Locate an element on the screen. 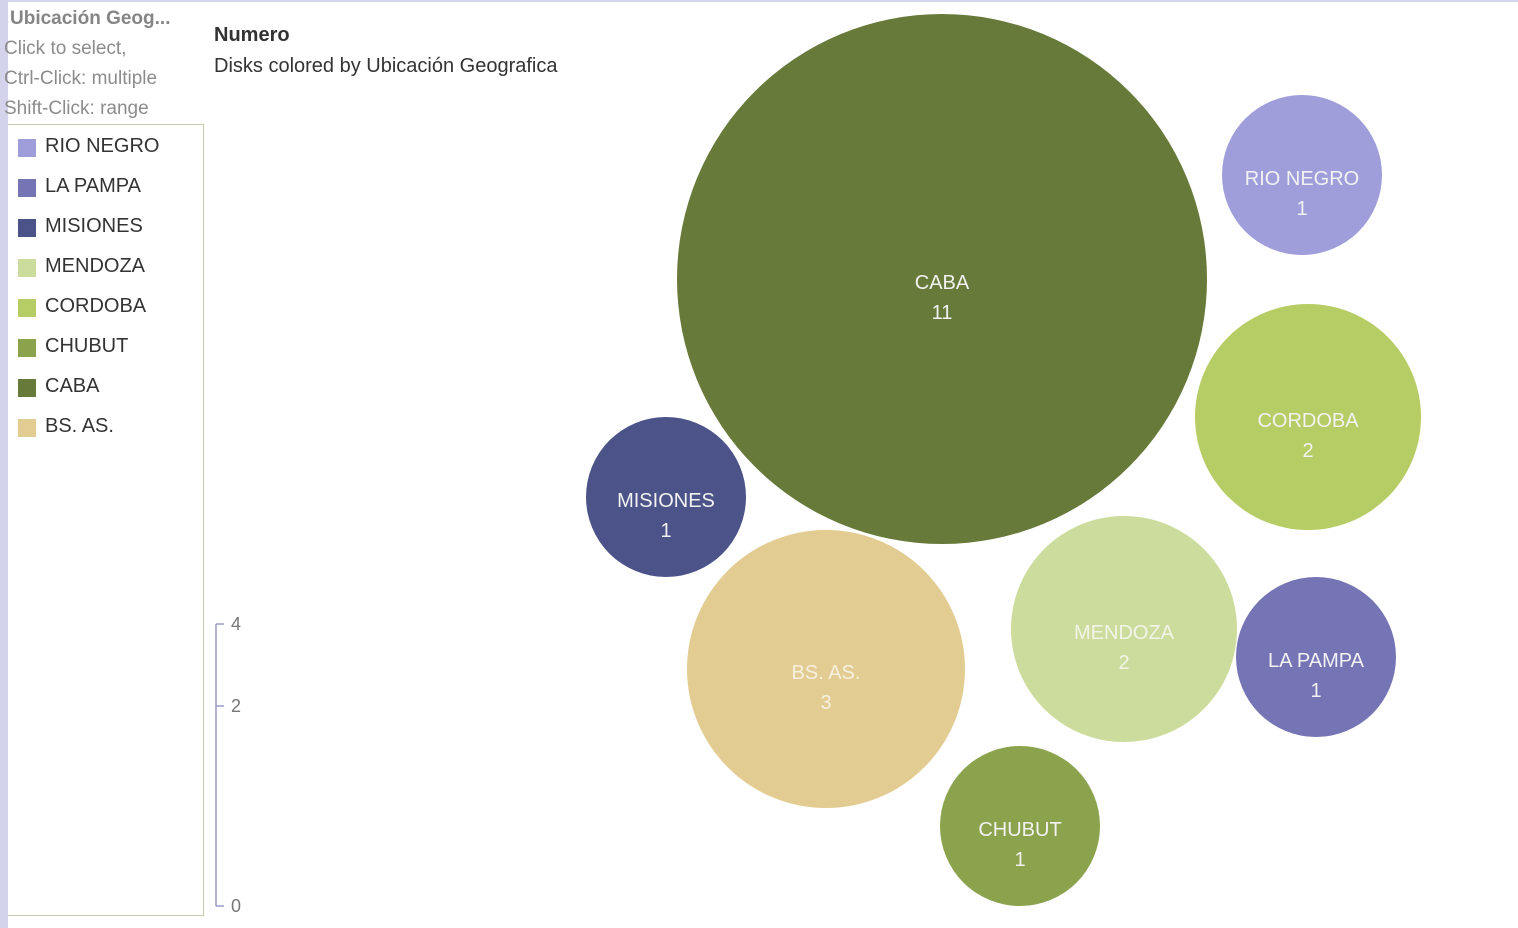 The height and width of the screenshot is (928, 1518). legend-item-label: MENDOZA is located at coordinates (95, 266).